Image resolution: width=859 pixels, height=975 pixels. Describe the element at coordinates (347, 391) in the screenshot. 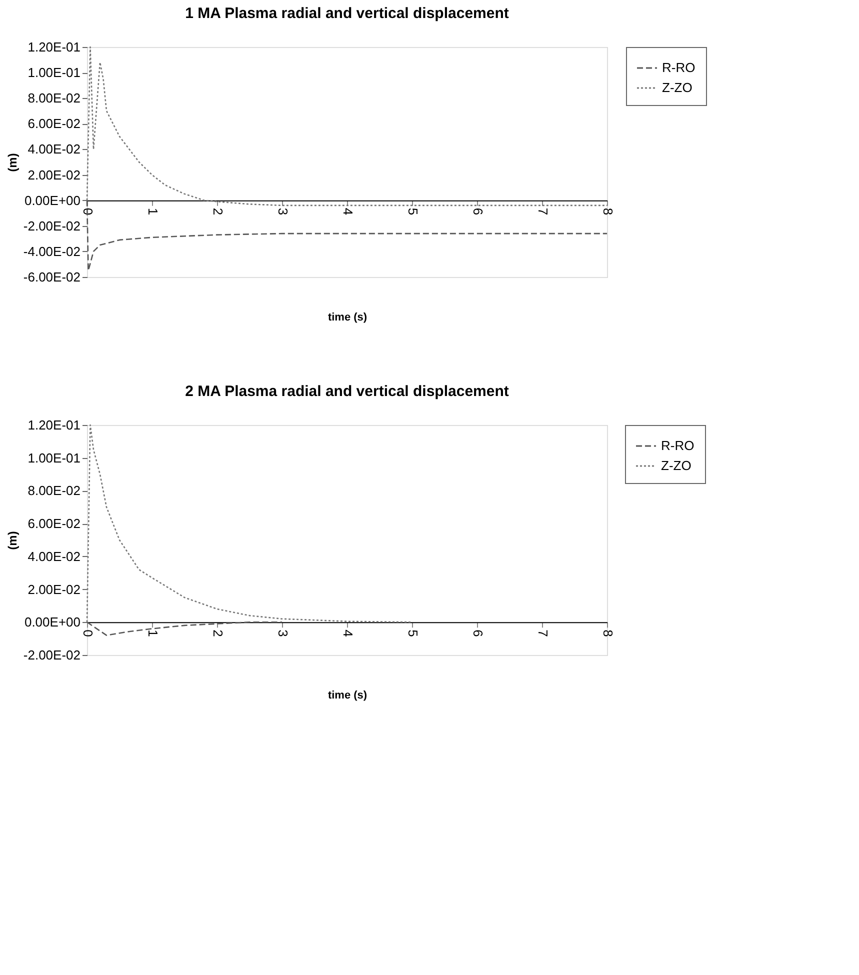

I see `chart-title: 2 MA Plasma radial and vertical displacement` at that location.